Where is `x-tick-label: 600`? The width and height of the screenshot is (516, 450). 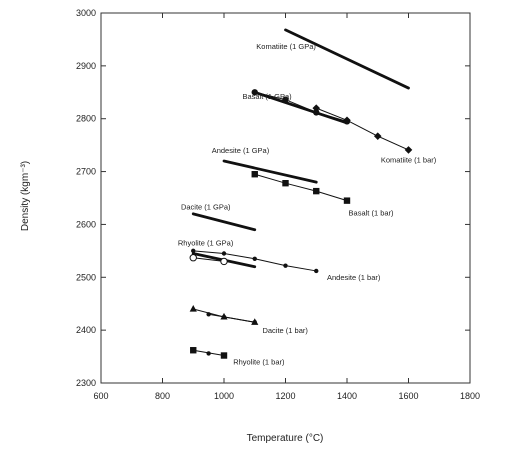 x-tick-label: 600 is located at coordinates (100, 396).